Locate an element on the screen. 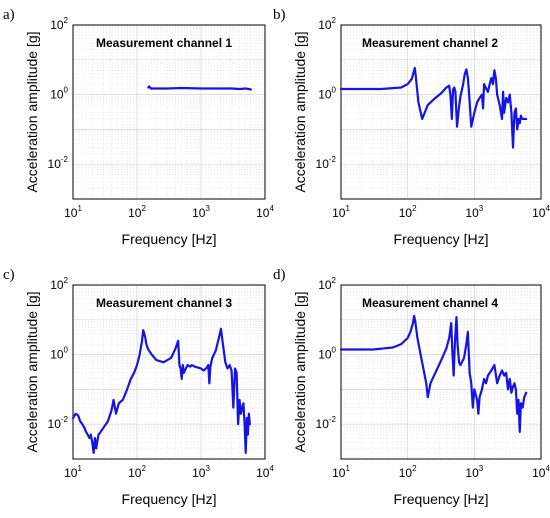  plot-title: Measurement channel 3 is located at coordinates (164, 303).